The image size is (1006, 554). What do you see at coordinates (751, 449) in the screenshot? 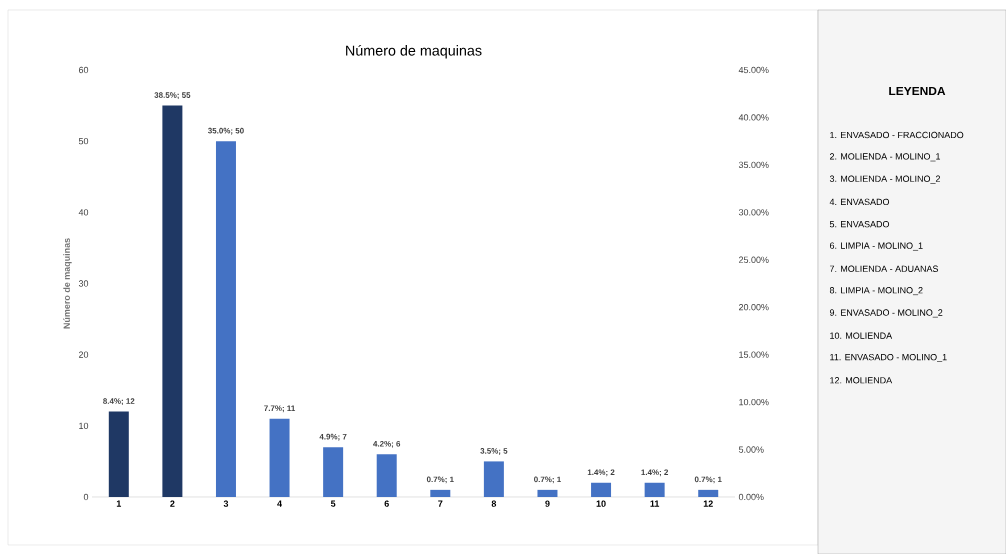
I see `y2-tick-label: 5.00%` at bounding box center [751, 449].